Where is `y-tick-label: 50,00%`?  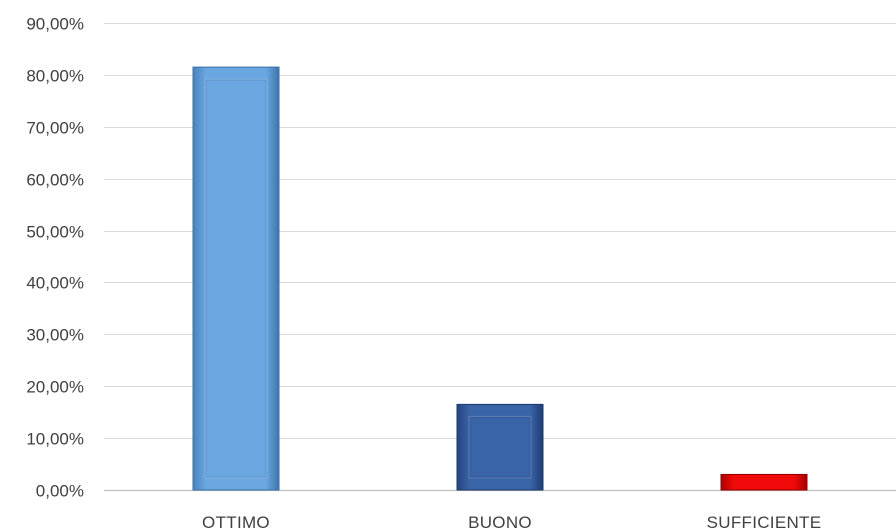
y-tick-label: 50,00% is located at coordinates (55, 232).